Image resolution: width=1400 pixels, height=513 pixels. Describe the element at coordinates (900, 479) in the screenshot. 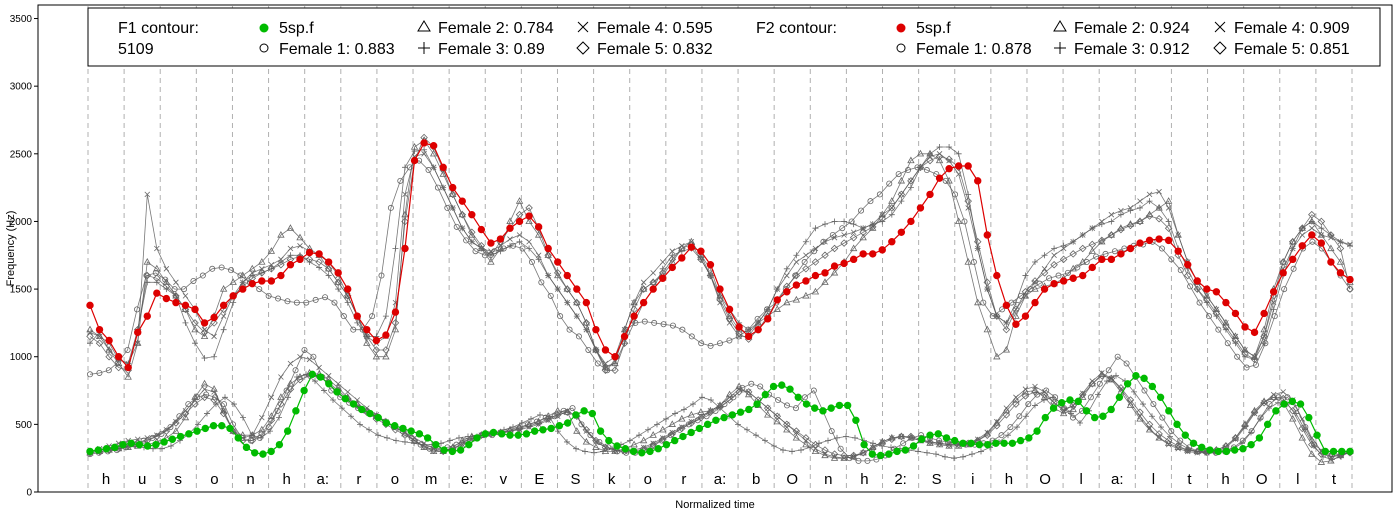

I see `segment-label: 2:` at that location.